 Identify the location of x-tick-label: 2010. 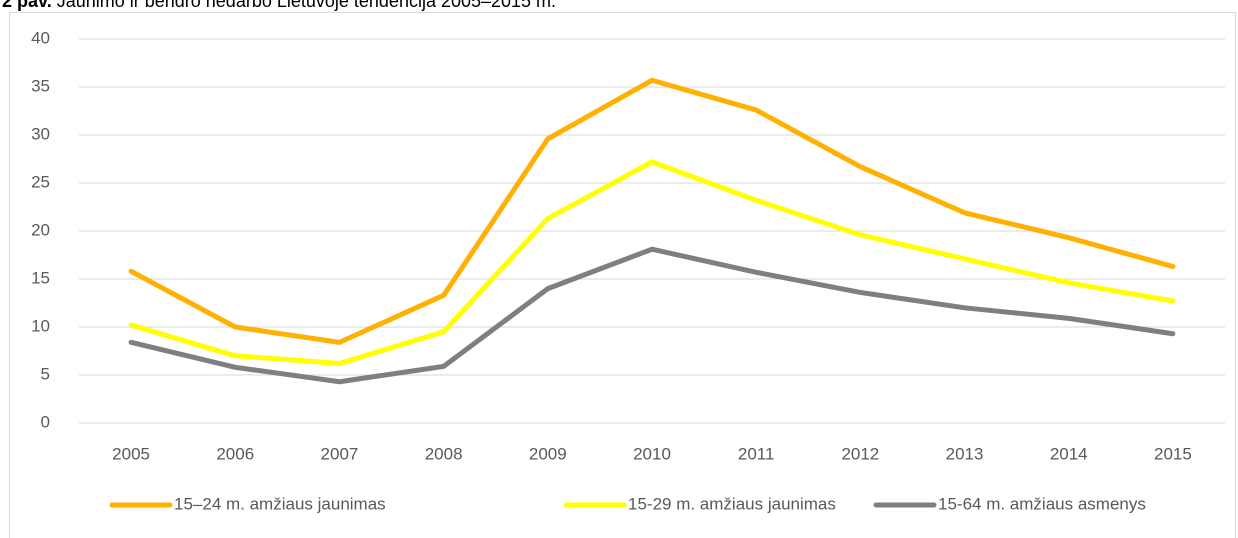
(652, 453).